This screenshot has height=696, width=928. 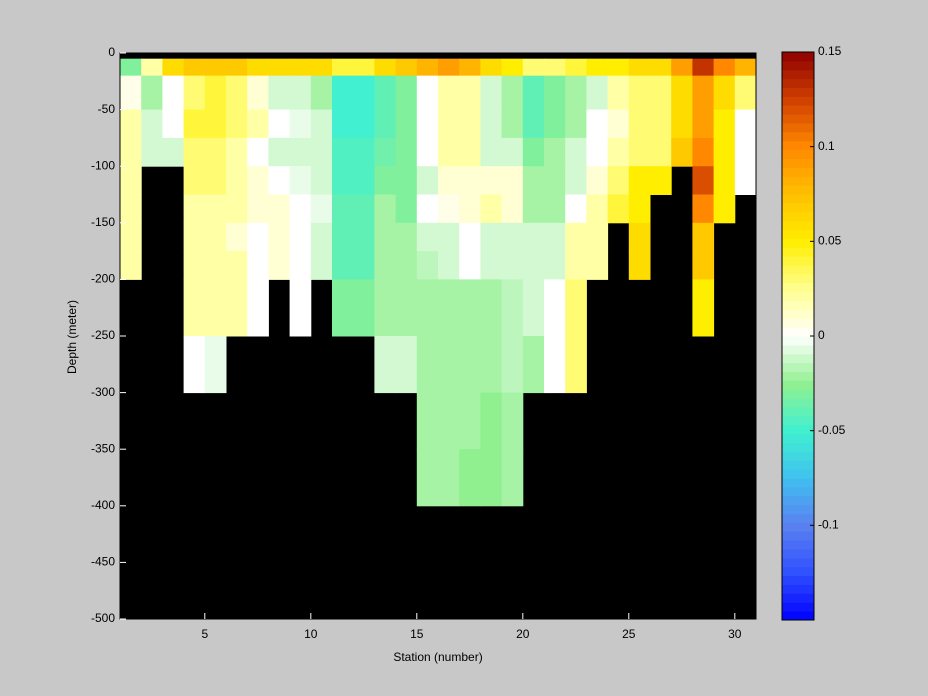 What do you see at coordinates (103, 562) in the screenshot?
I see `y-tick-label: -450` at bounding box center [103, 562].